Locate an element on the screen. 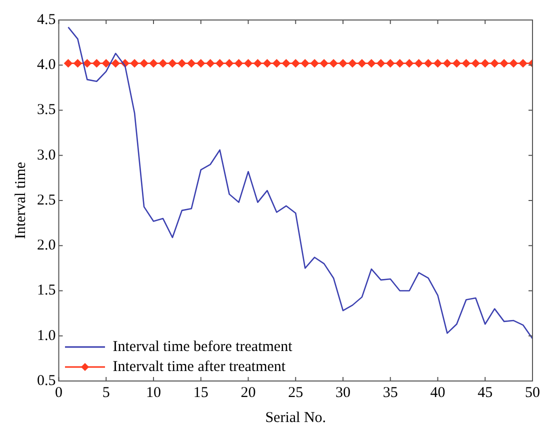  legend-label: Interval time before treatment is located at coordinates (202, 347).